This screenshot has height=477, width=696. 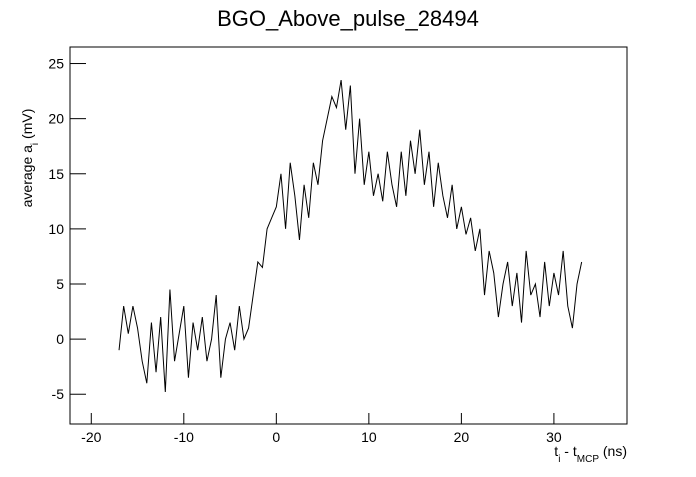 What do you see at coordinates (184, 437) in the screenshot?
I see `x-tick-label: -10` at bounding box center [184, 437].